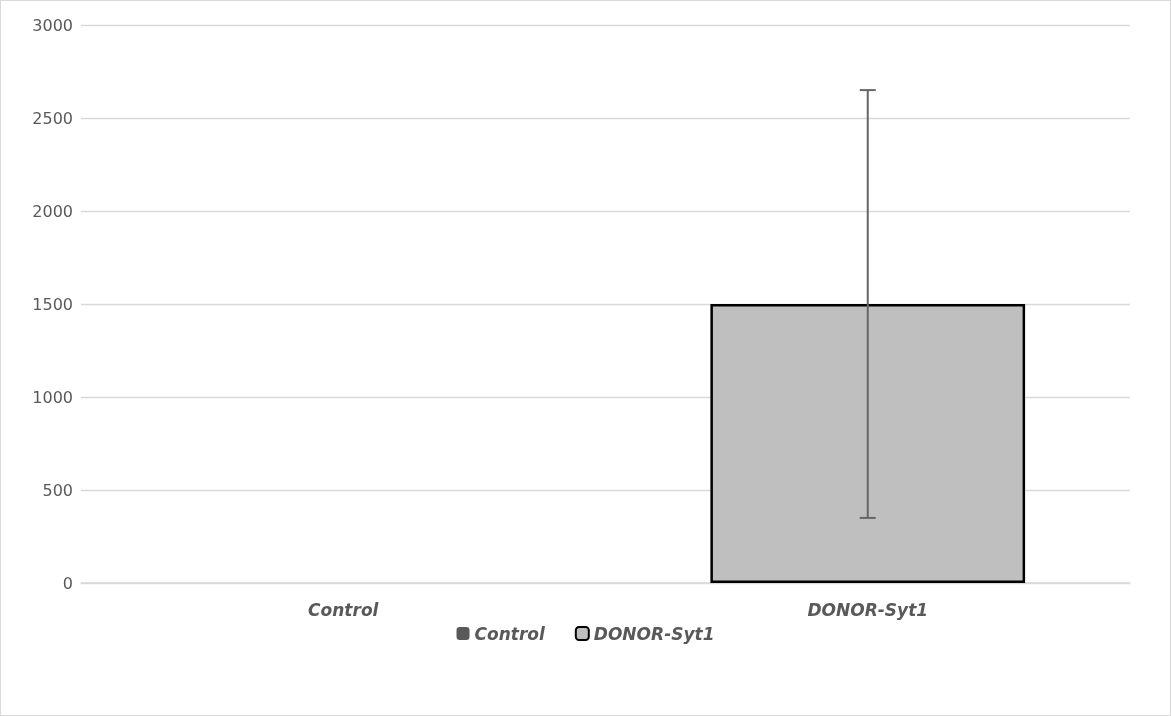 The width and height of the screenshot is (1171, 716). Describe the element at coordinates (57, 490) in the screenshot. I see `y-tick-label: 500` at that location.